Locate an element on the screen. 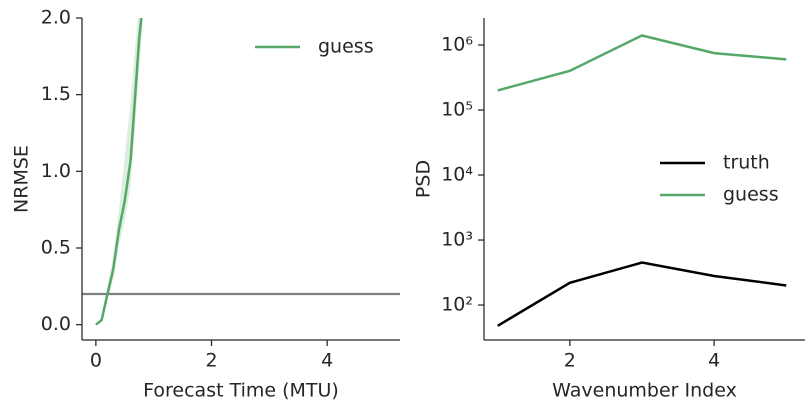  y-tick-label: 1.0 is located at coordinates (56, 171).